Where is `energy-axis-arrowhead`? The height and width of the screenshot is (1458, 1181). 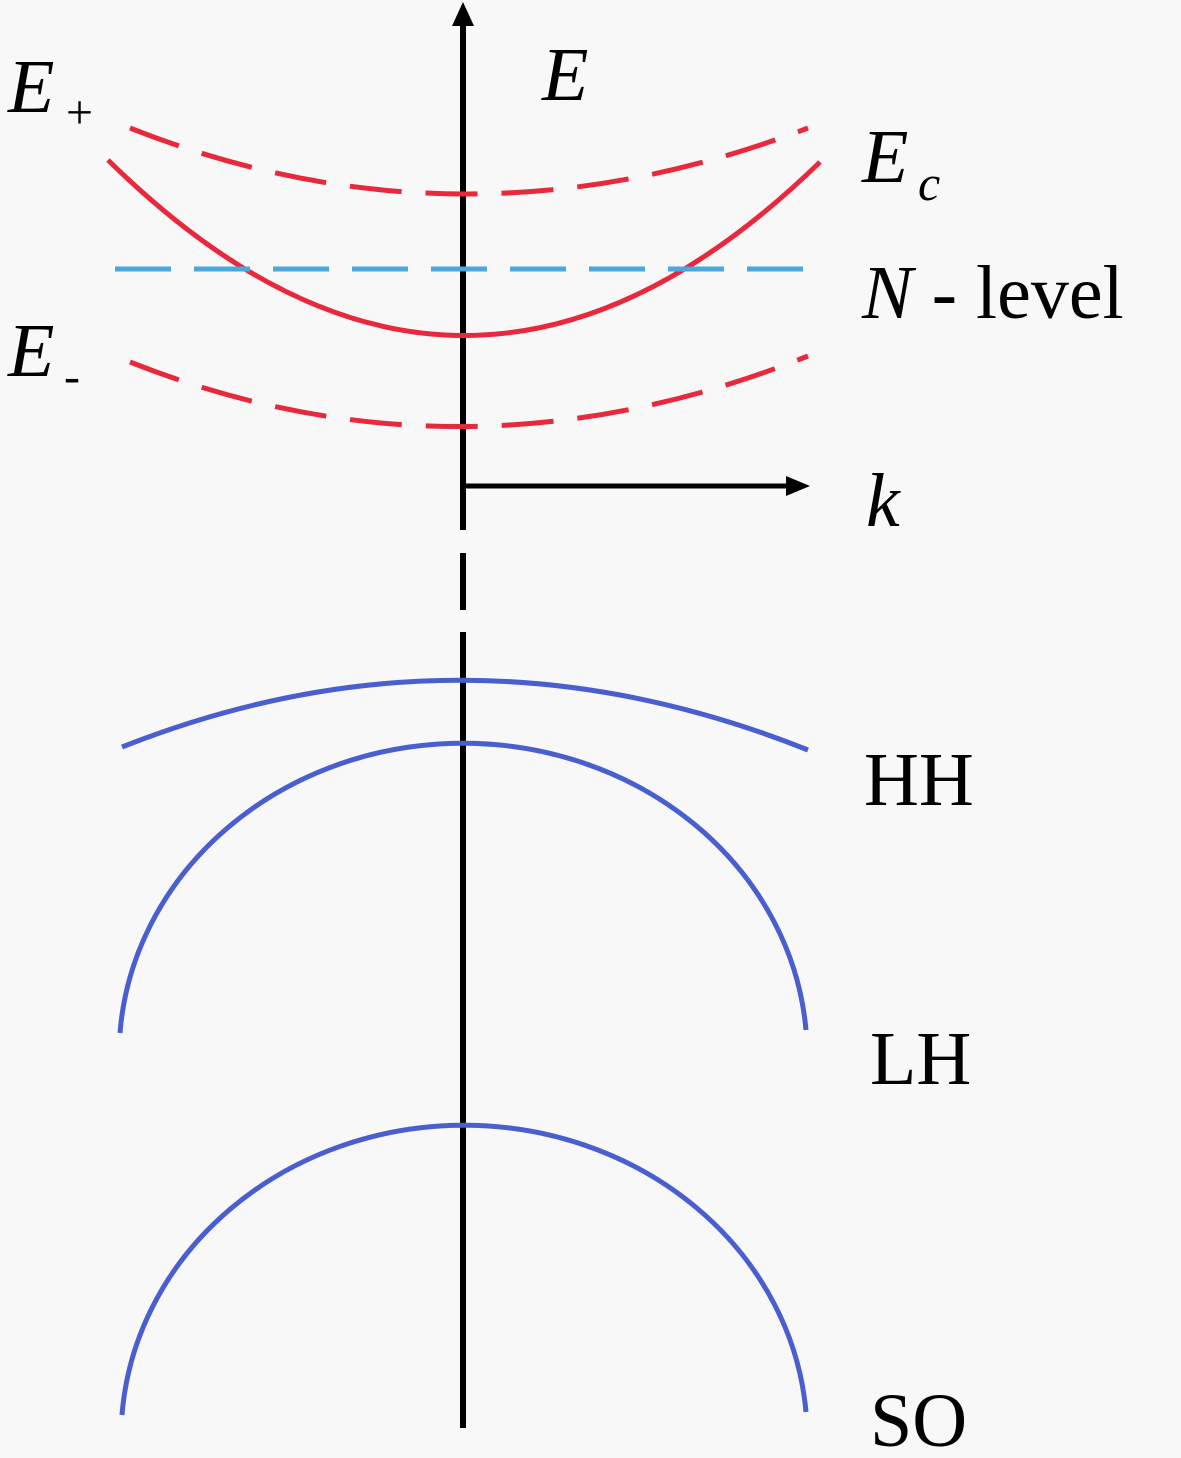
energy-axis-arrowhead is located at coordinates (463, 14).